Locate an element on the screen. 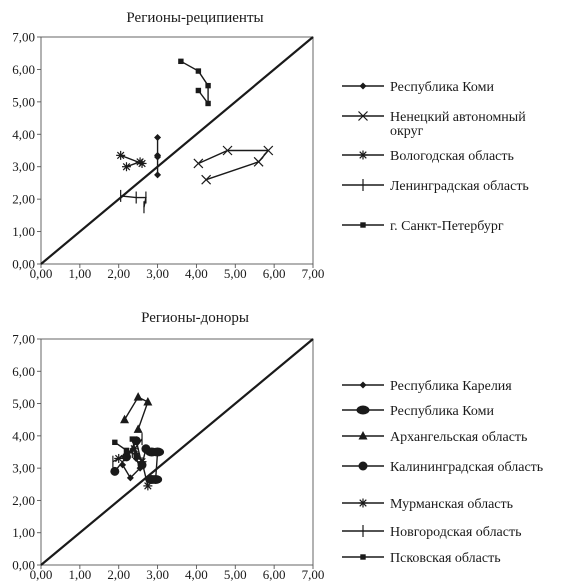  legend-item: Ленинградская область is located at coordinates (435, 186).